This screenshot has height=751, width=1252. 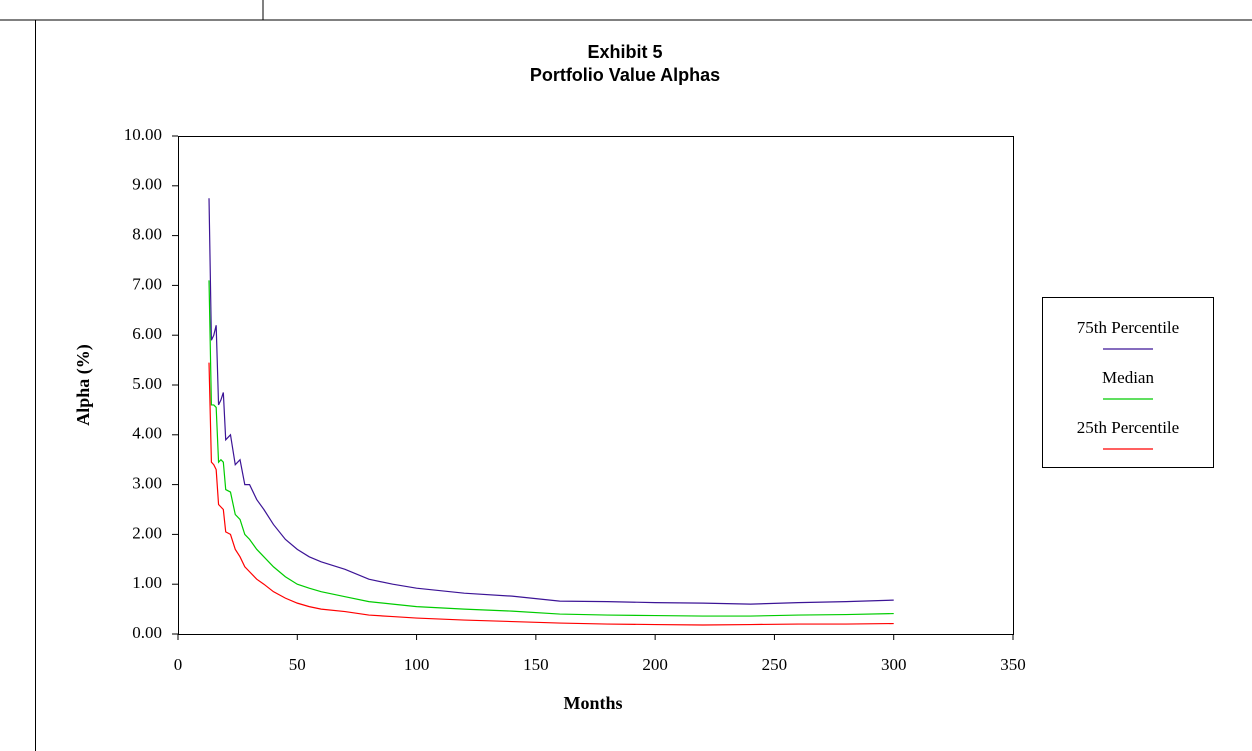 What do you see at coordinates (592, 703) in the screenshot?
I see `x-axis-title: Months` at bounding box center [592, 703].